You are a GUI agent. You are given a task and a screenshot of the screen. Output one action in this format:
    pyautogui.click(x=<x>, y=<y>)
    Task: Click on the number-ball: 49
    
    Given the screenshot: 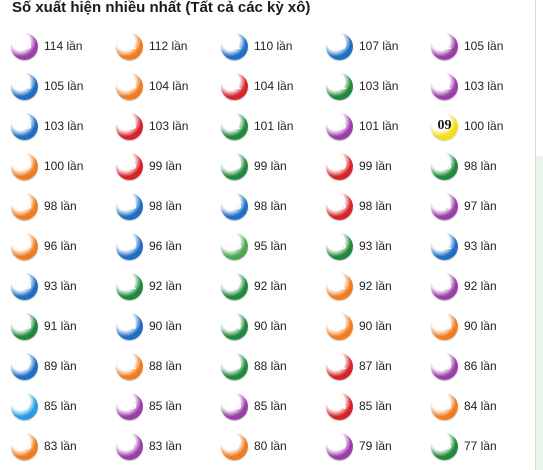 What is the action you would take?
    pyautogui.click(x=339, y=46)
    